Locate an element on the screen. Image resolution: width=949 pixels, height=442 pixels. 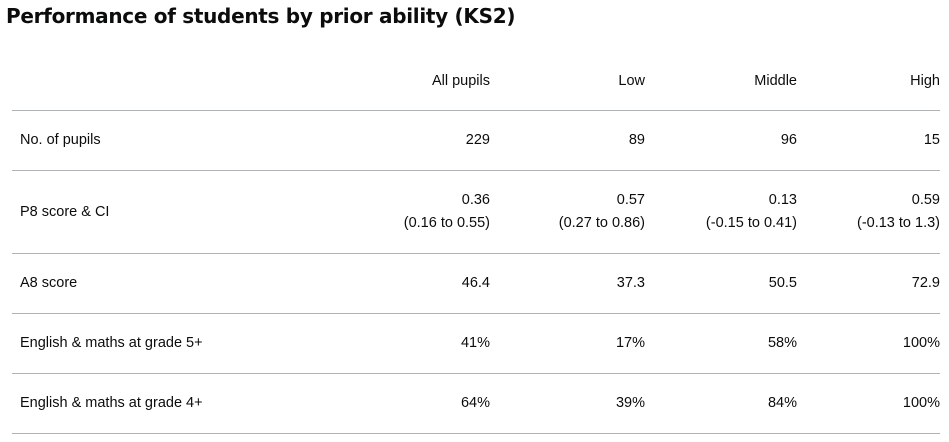
cell-middle: 50.5 is located at coordinates (721, 283).